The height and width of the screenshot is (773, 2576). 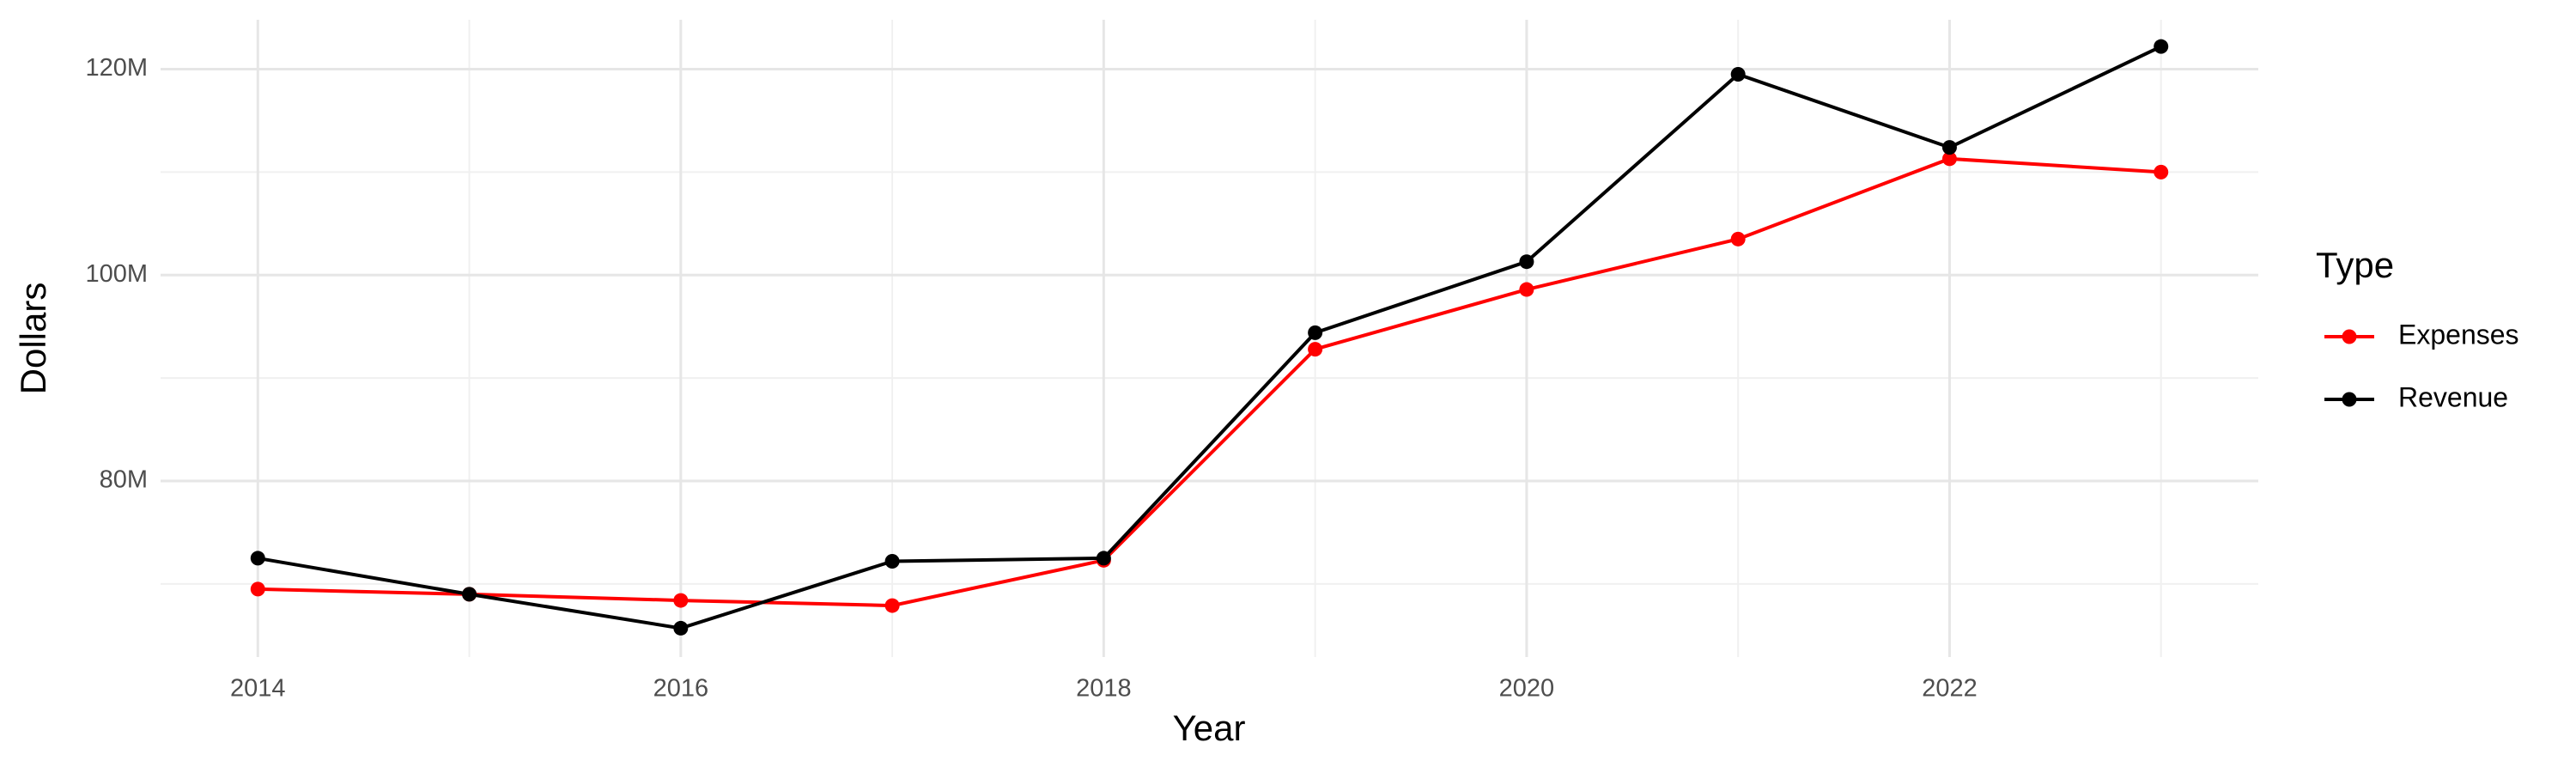 What do you see at coordinates (117, 274) in the screenshot?
I see `y-tick-label: 100M` at bounding box center [117, 274].